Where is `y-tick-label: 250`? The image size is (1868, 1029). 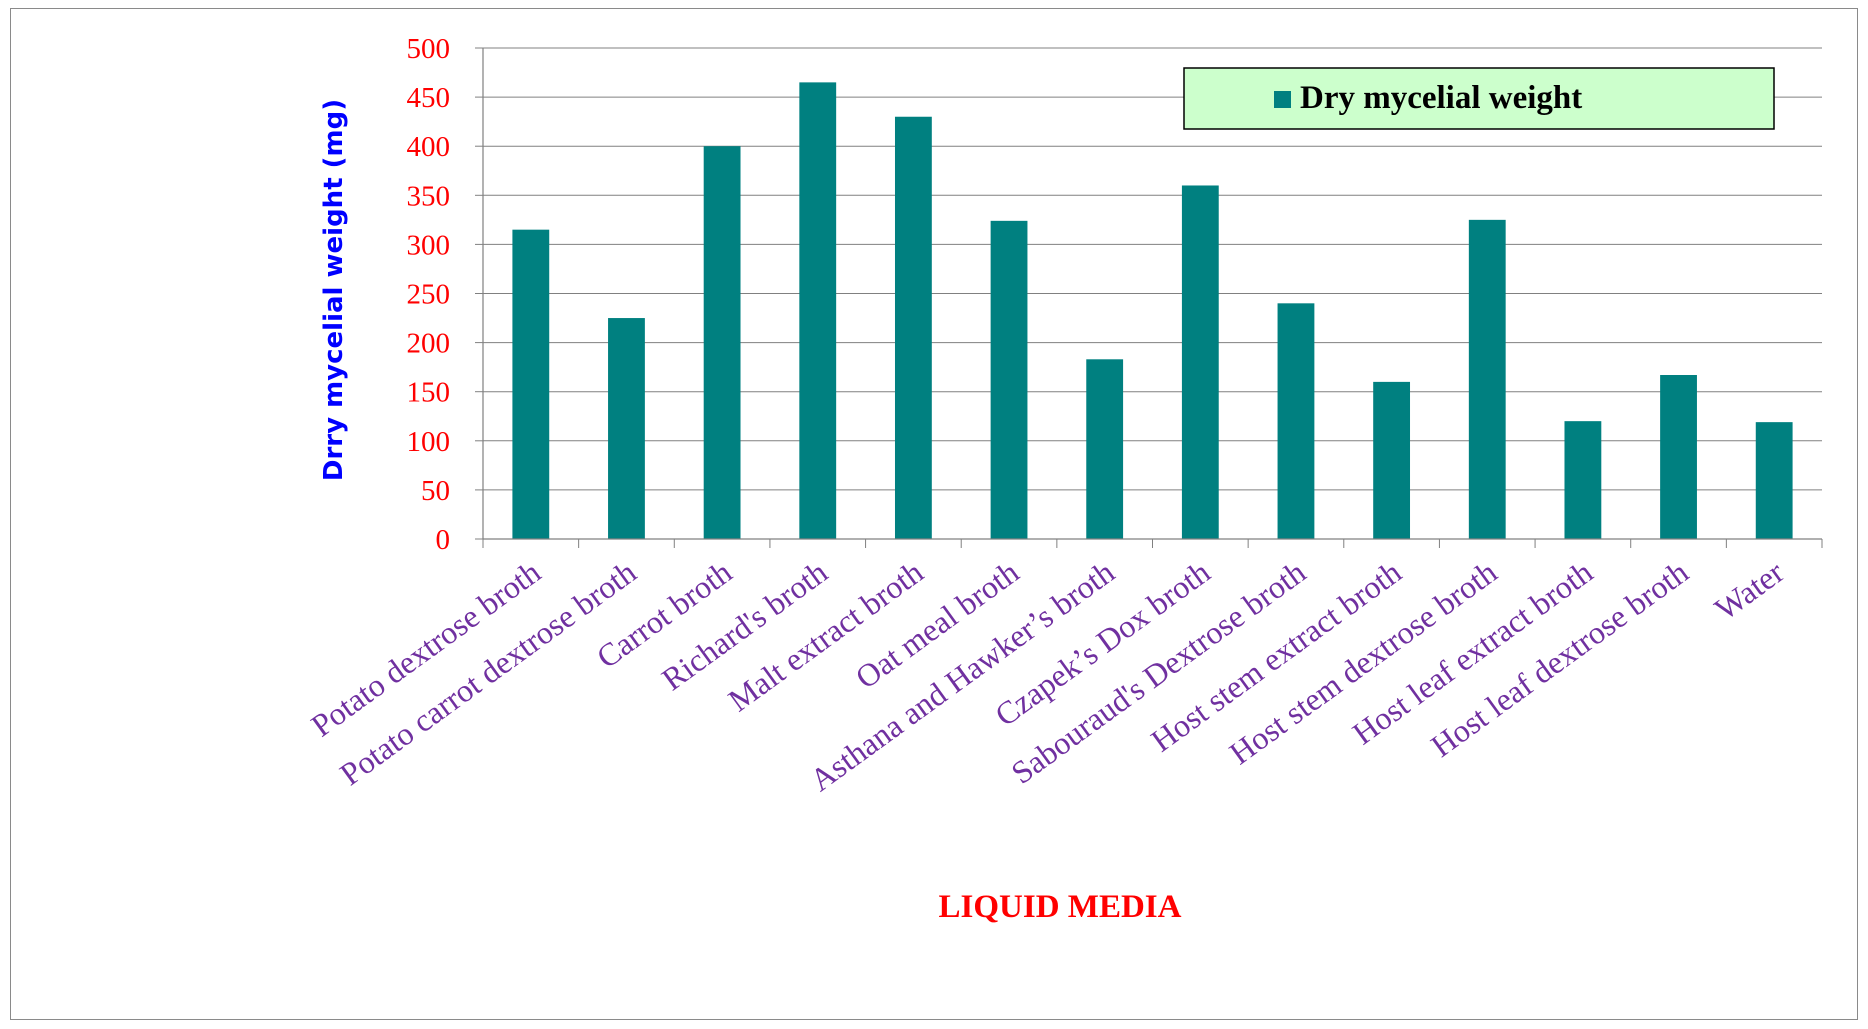
y-tick-label: 250 is located at coordinates (429, 295).